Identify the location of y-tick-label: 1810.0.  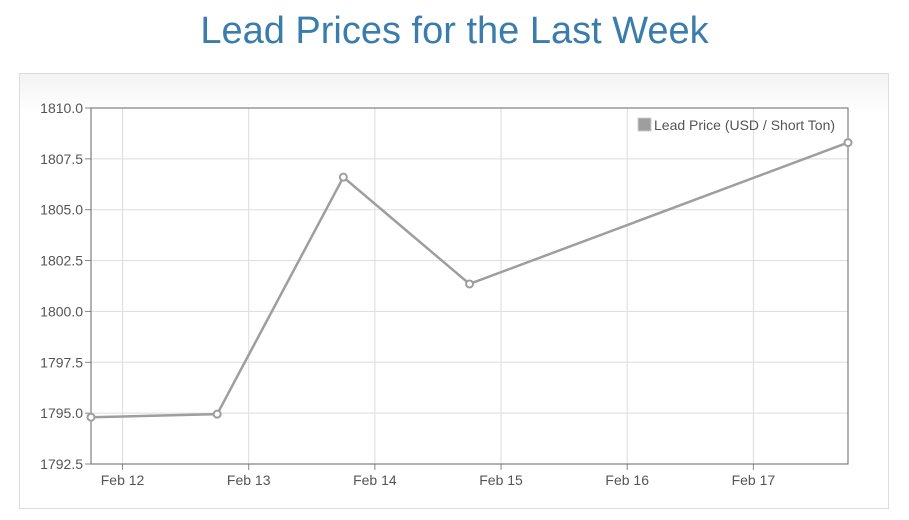
(61, 108).